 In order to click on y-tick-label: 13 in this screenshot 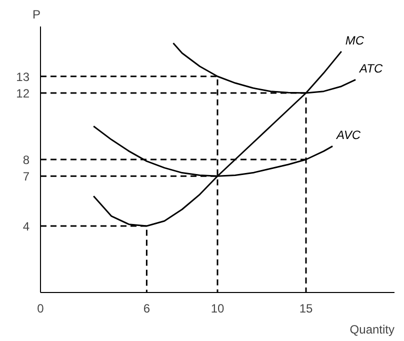, I will do `click(23, 77)`.